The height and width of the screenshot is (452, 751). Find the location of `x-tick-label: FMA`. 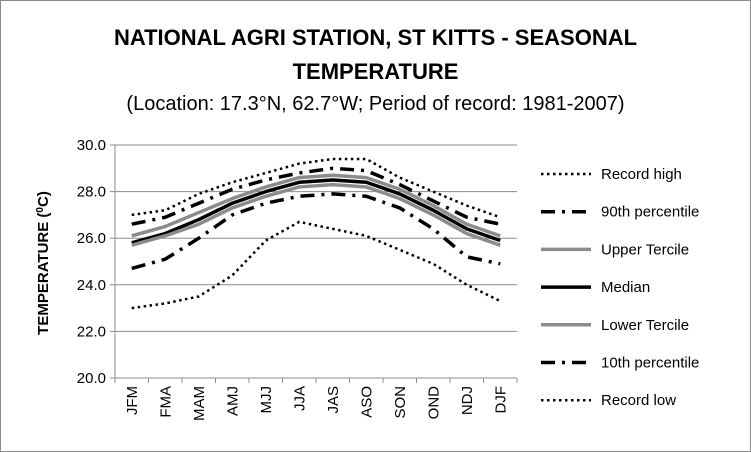

x-tick-label: FMA is located at coordinates (165, 402).